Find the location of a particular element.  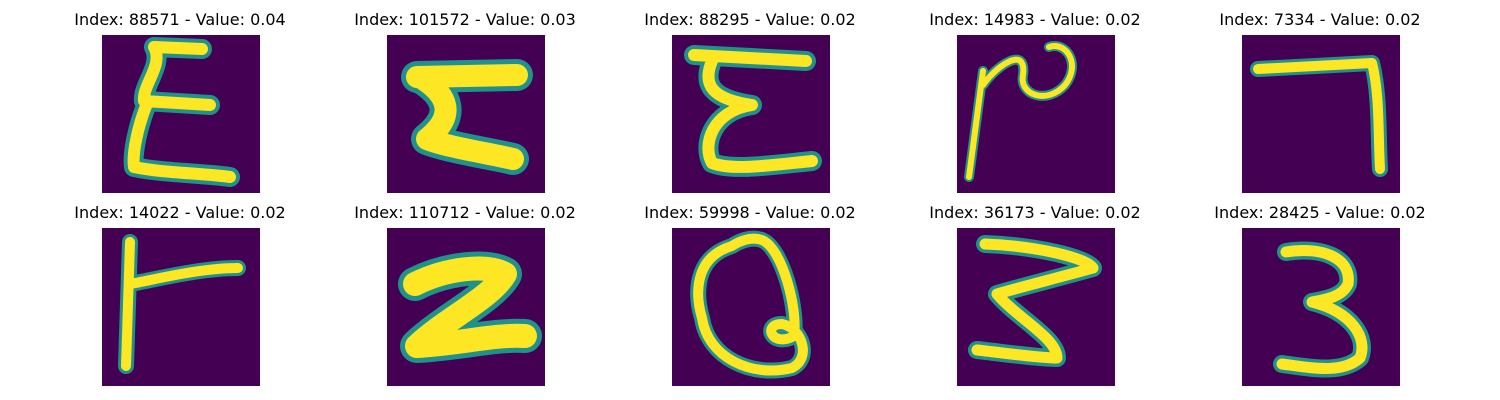

panel-9: Index: 36173 - Value: 0.02 is located at coordinates (1035, 294).